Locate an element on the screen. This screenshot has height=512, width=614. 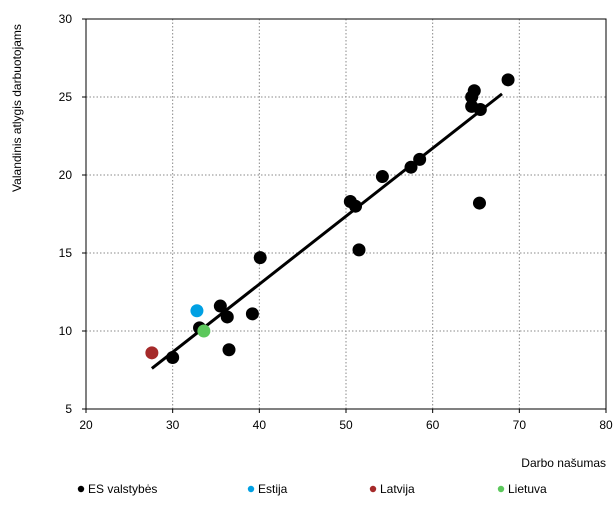
x-tick-label: 40 is located at coordinates (260, 425).